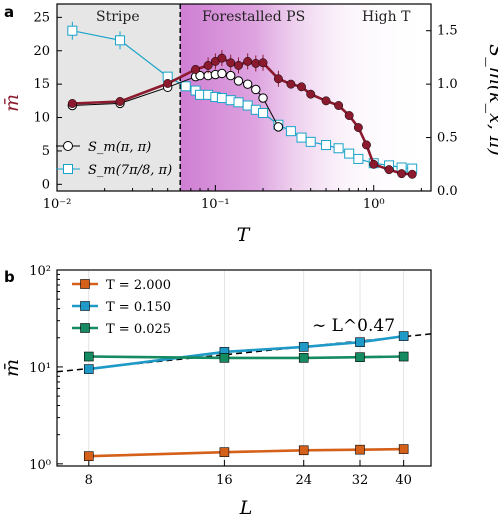  Describe the element at coordinates (403, 480) in the screenshot. I see `xtick-label-b: 40` at that location.